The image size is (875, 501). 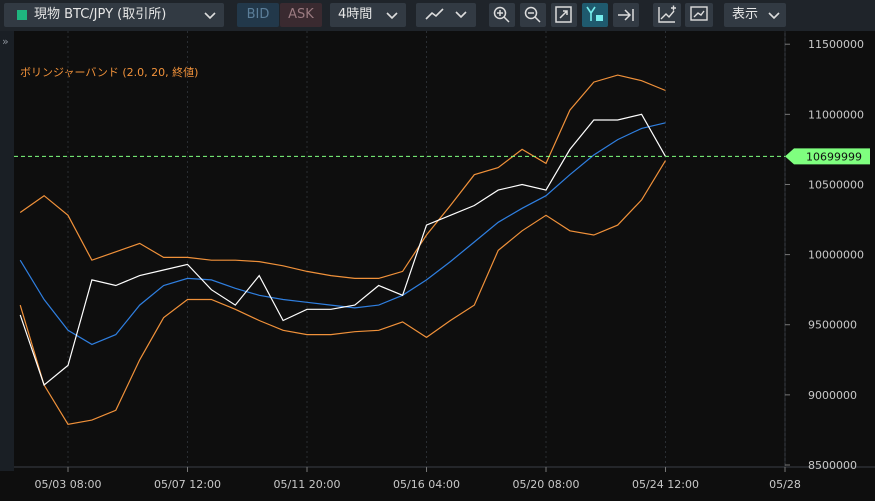 What do you see at coordinates (301, 15) in the screenshot?
I see `ask-button: ASK` at bounding box center [301, 15].